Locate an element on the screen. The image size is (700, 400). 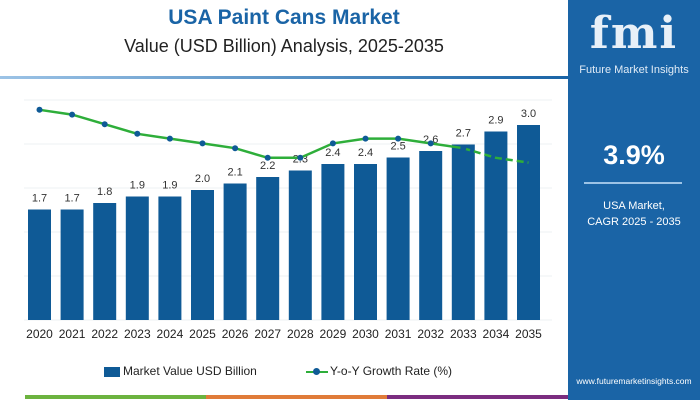
x-tick-2023: 2023 is located at coordinates (137, 334).